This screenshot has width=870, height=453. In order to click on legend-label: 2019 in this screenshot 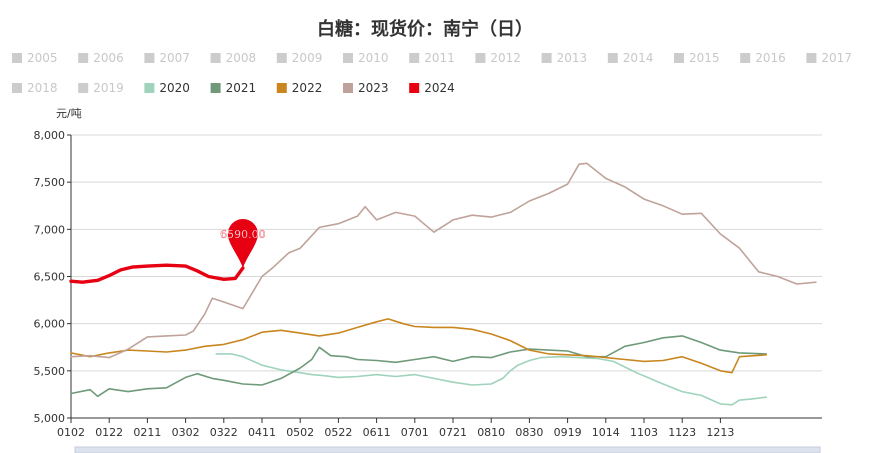, I will do `click(108, 88)`.